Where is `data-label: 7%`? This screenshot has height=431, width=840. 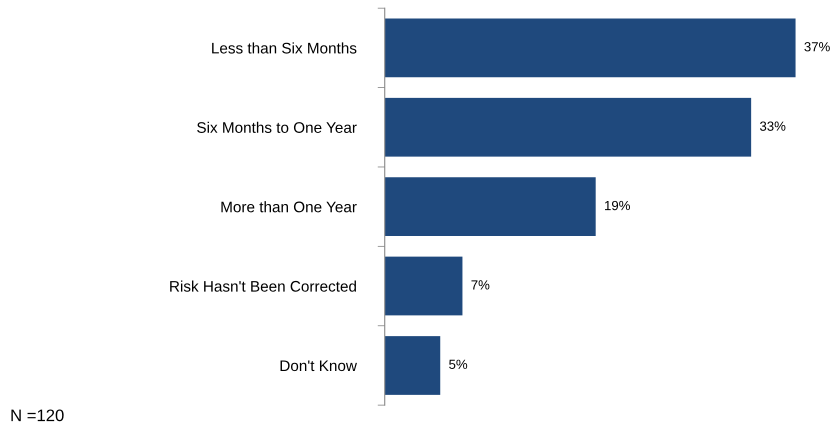
data-label: 7% is located at coordinates (480, 285).